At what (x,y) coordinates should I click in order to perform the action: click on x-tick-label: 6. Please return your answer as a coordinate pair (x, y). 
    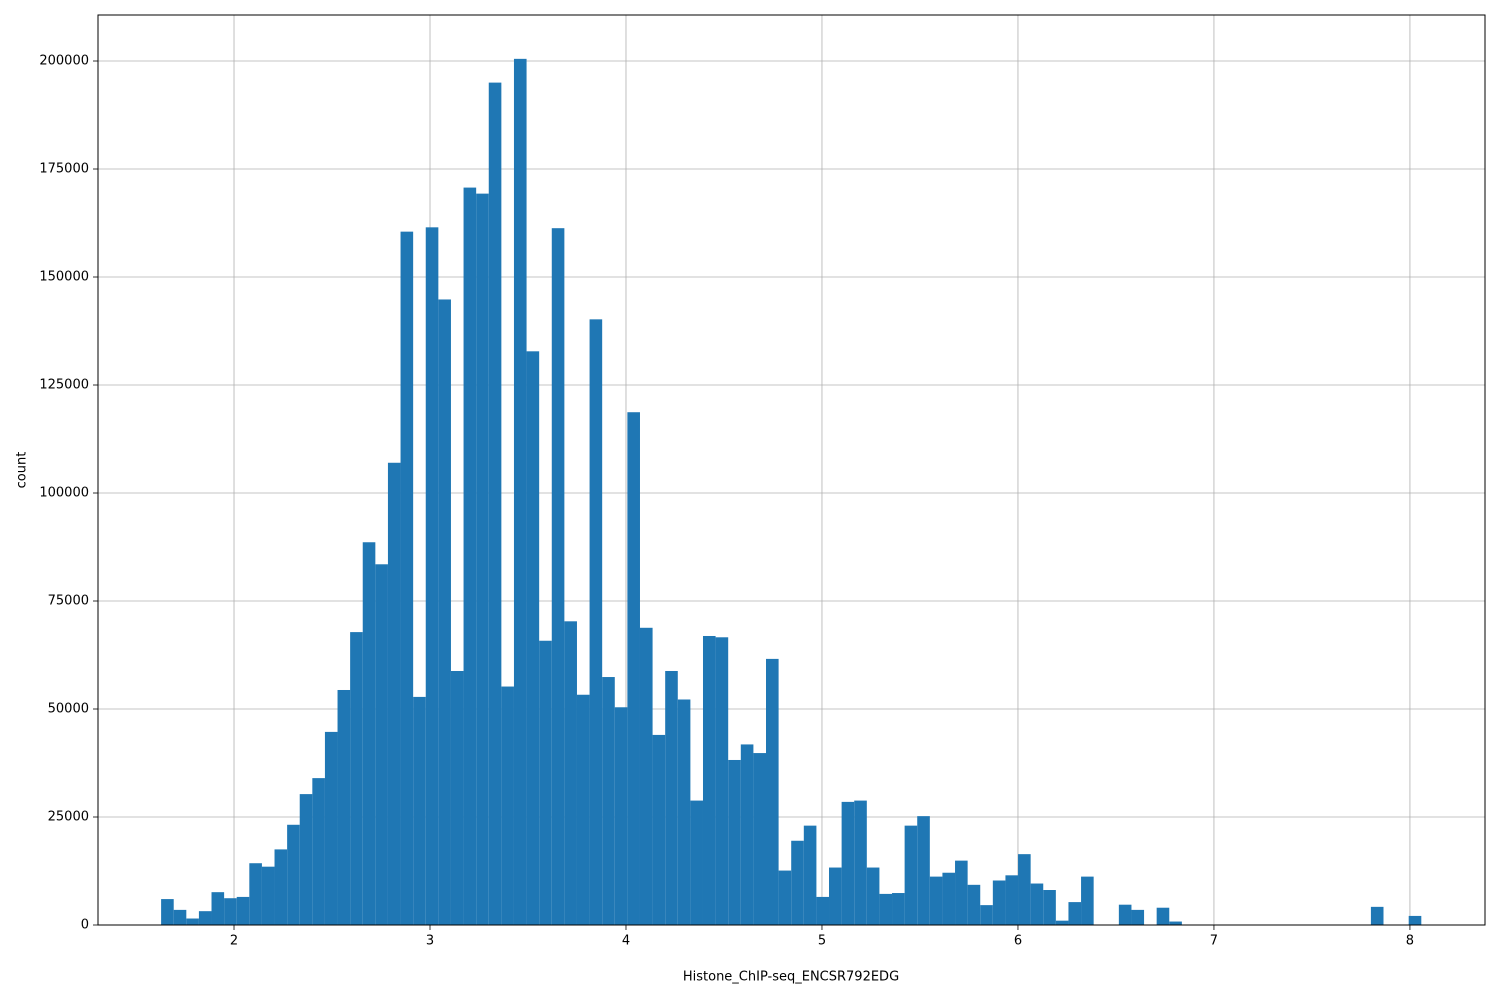
    Looking at the image, I should click on (1018, 941).